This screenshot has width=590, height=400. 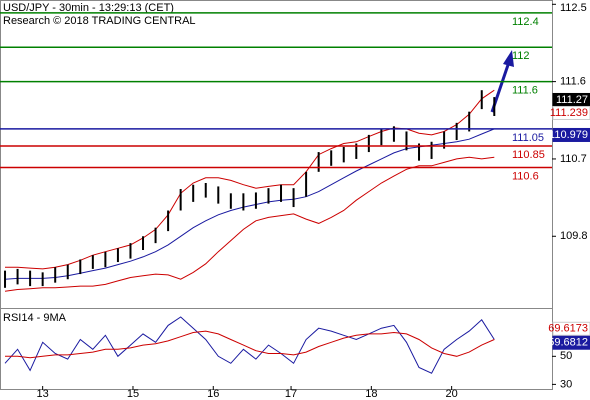 What do you see at coordinates (88, 8) in the screenshot?
I see `chart-title: USD/JPY - 30min - 13:29:13 (CET)` at bounding box center [88, 8].